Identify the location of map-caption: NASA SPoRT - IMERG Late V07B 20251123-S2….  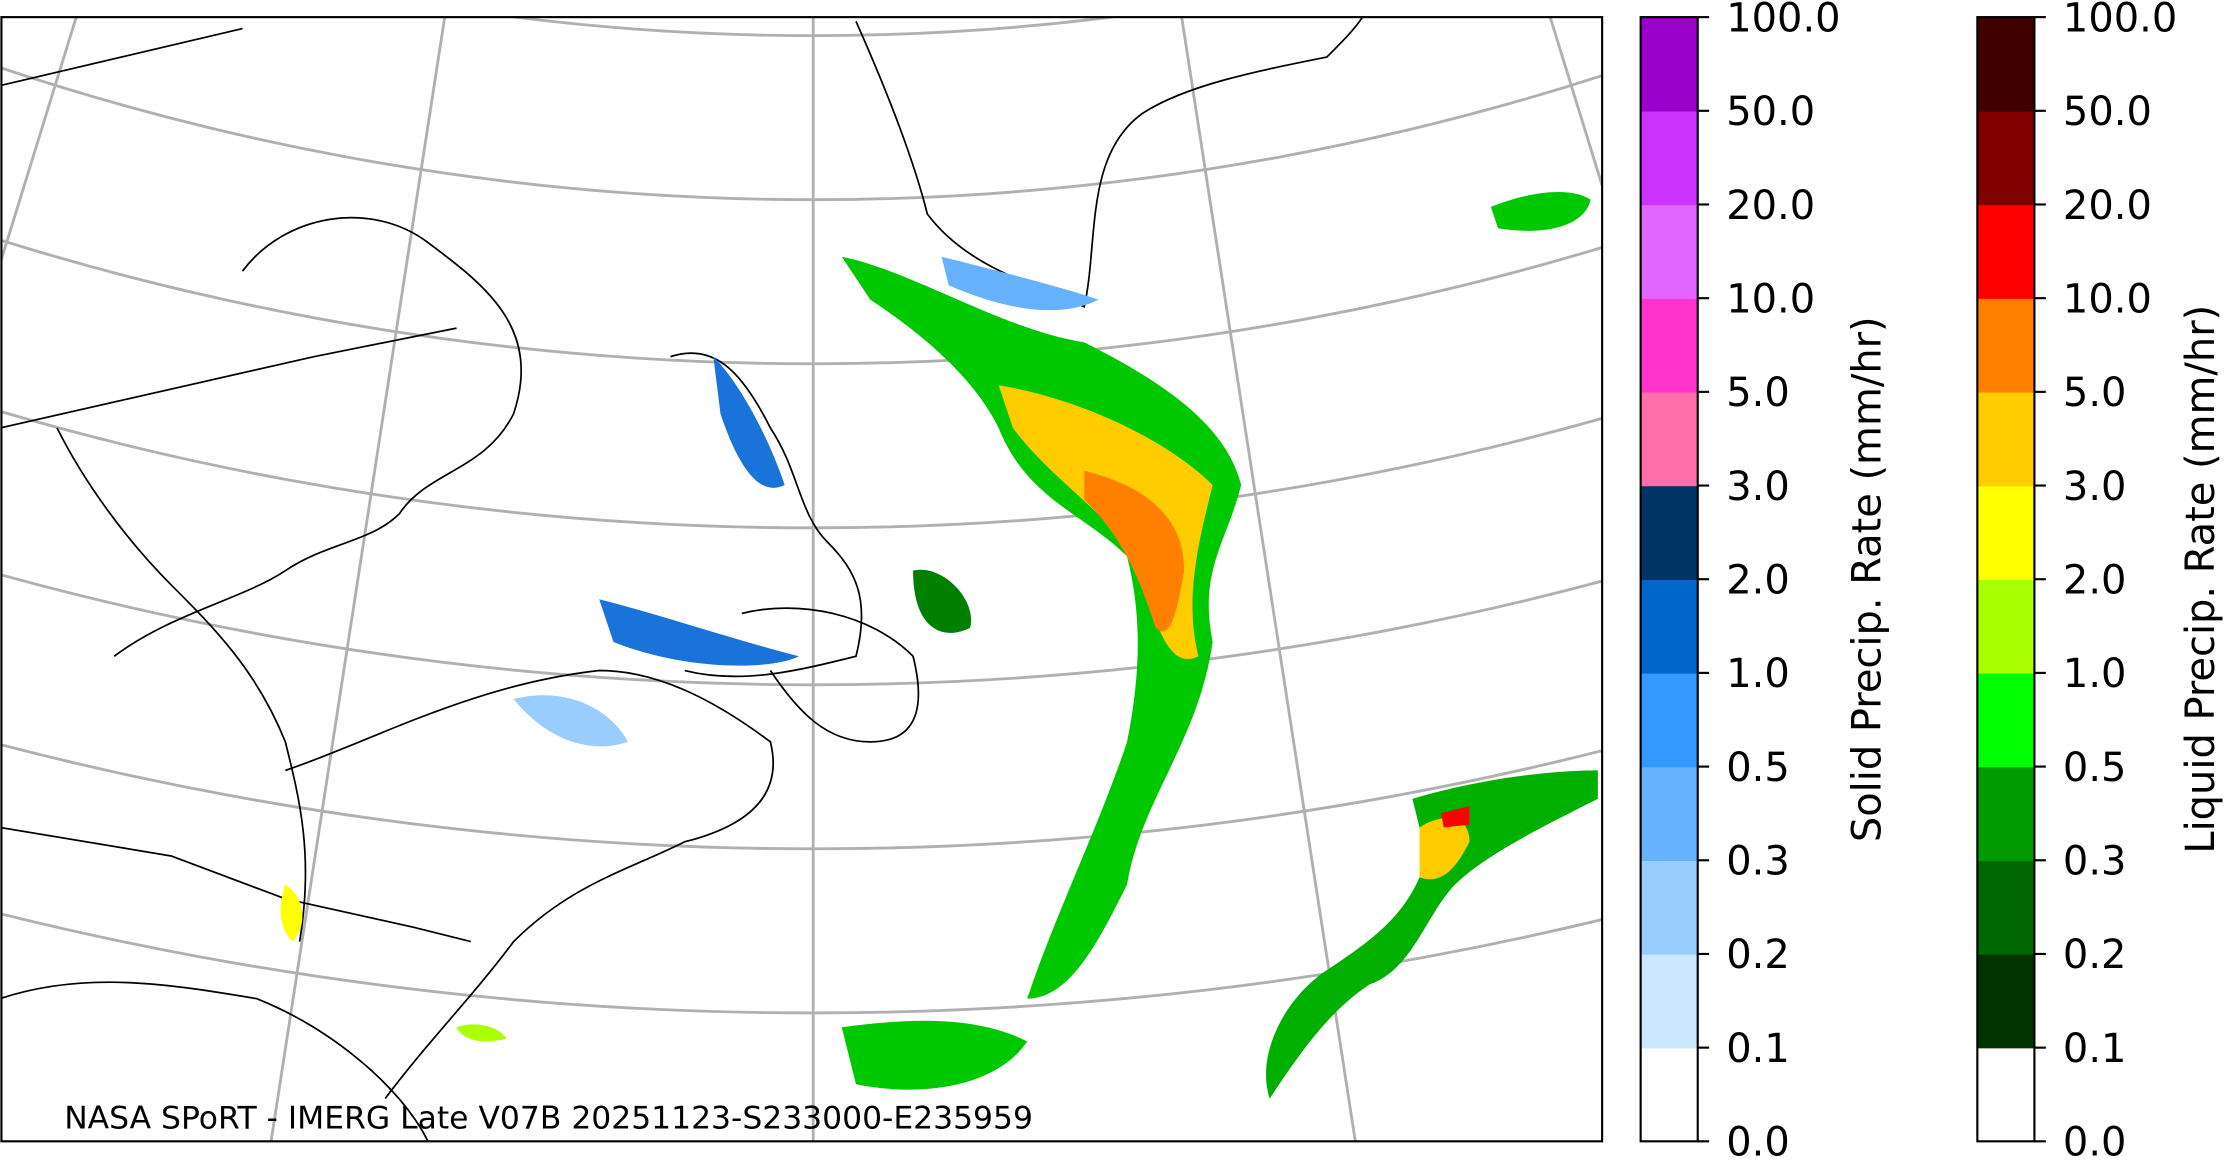
(548, 1118).